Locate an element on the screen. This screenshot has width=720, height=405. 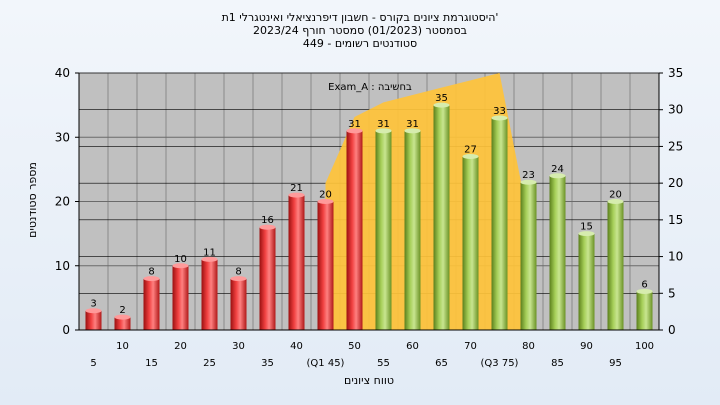
bar-value-label: 10 is located at coordinates (180, 259).